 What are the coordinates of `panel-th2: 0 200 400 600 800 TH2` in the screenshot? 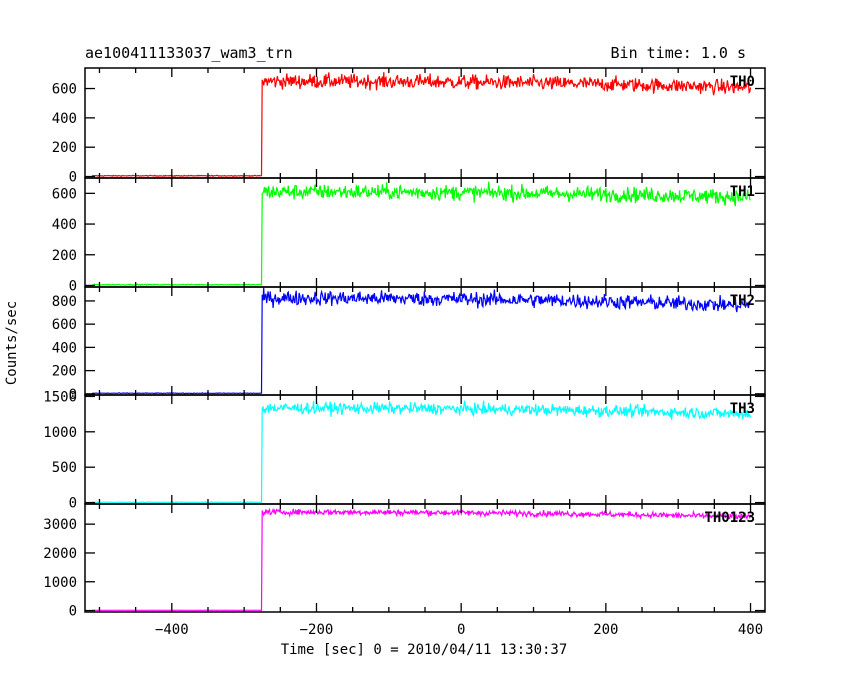 It's located at (409, 344).